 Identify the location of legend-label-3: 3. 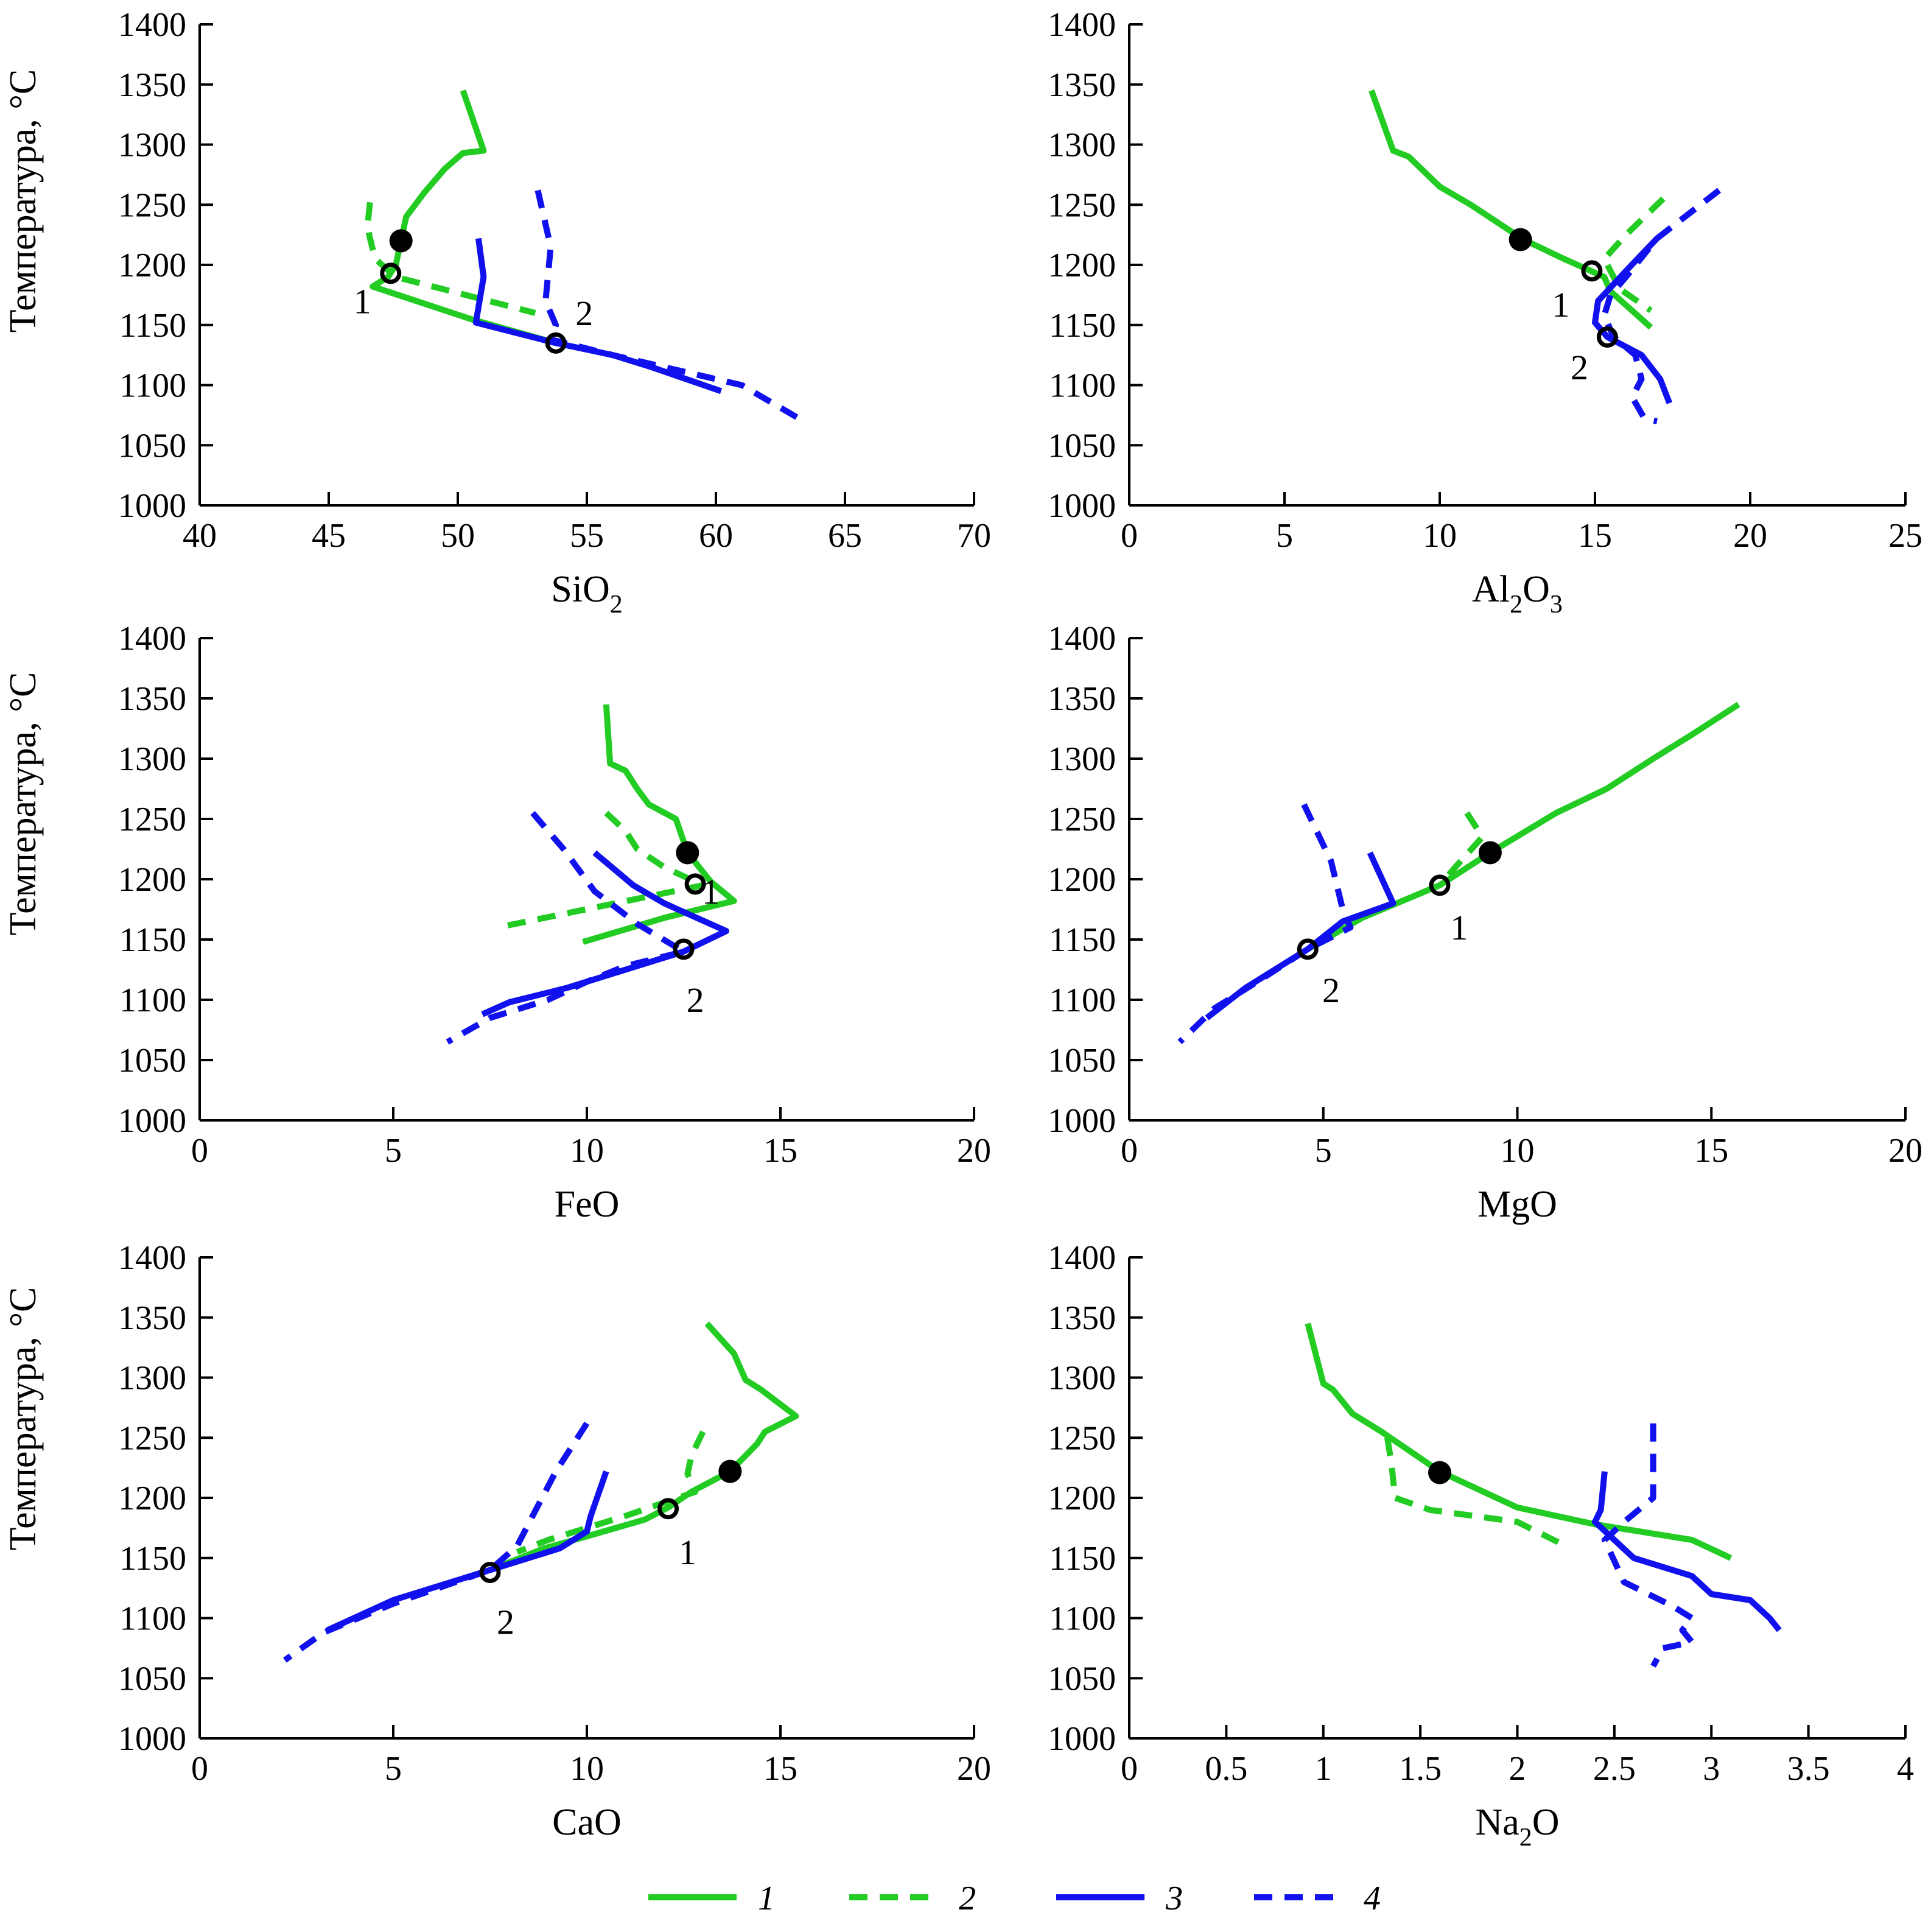
(1174, 1899).